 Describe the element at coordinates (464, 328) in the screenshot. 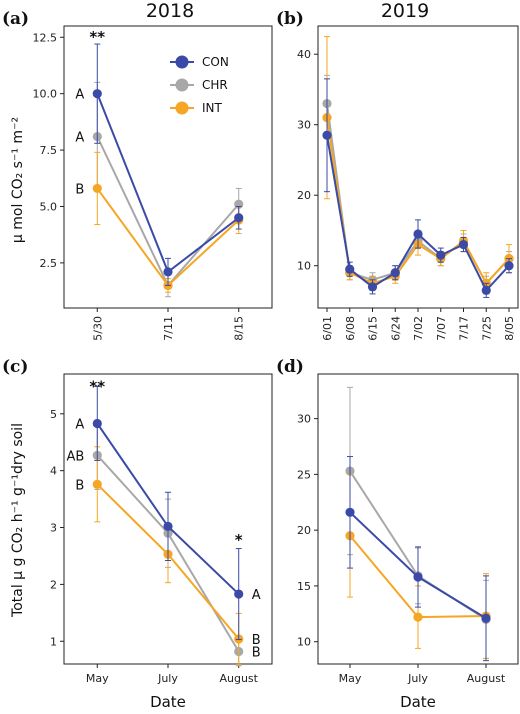

I see `panel-b-xtick-label: 7/17` at that location.